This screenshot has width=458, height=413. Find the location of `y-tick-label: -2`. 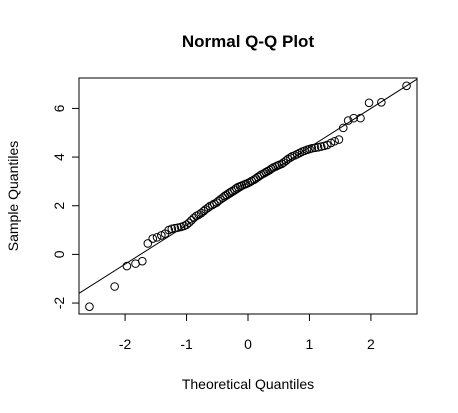

y-tick-label: -2 is located at coordinates (59, 303).